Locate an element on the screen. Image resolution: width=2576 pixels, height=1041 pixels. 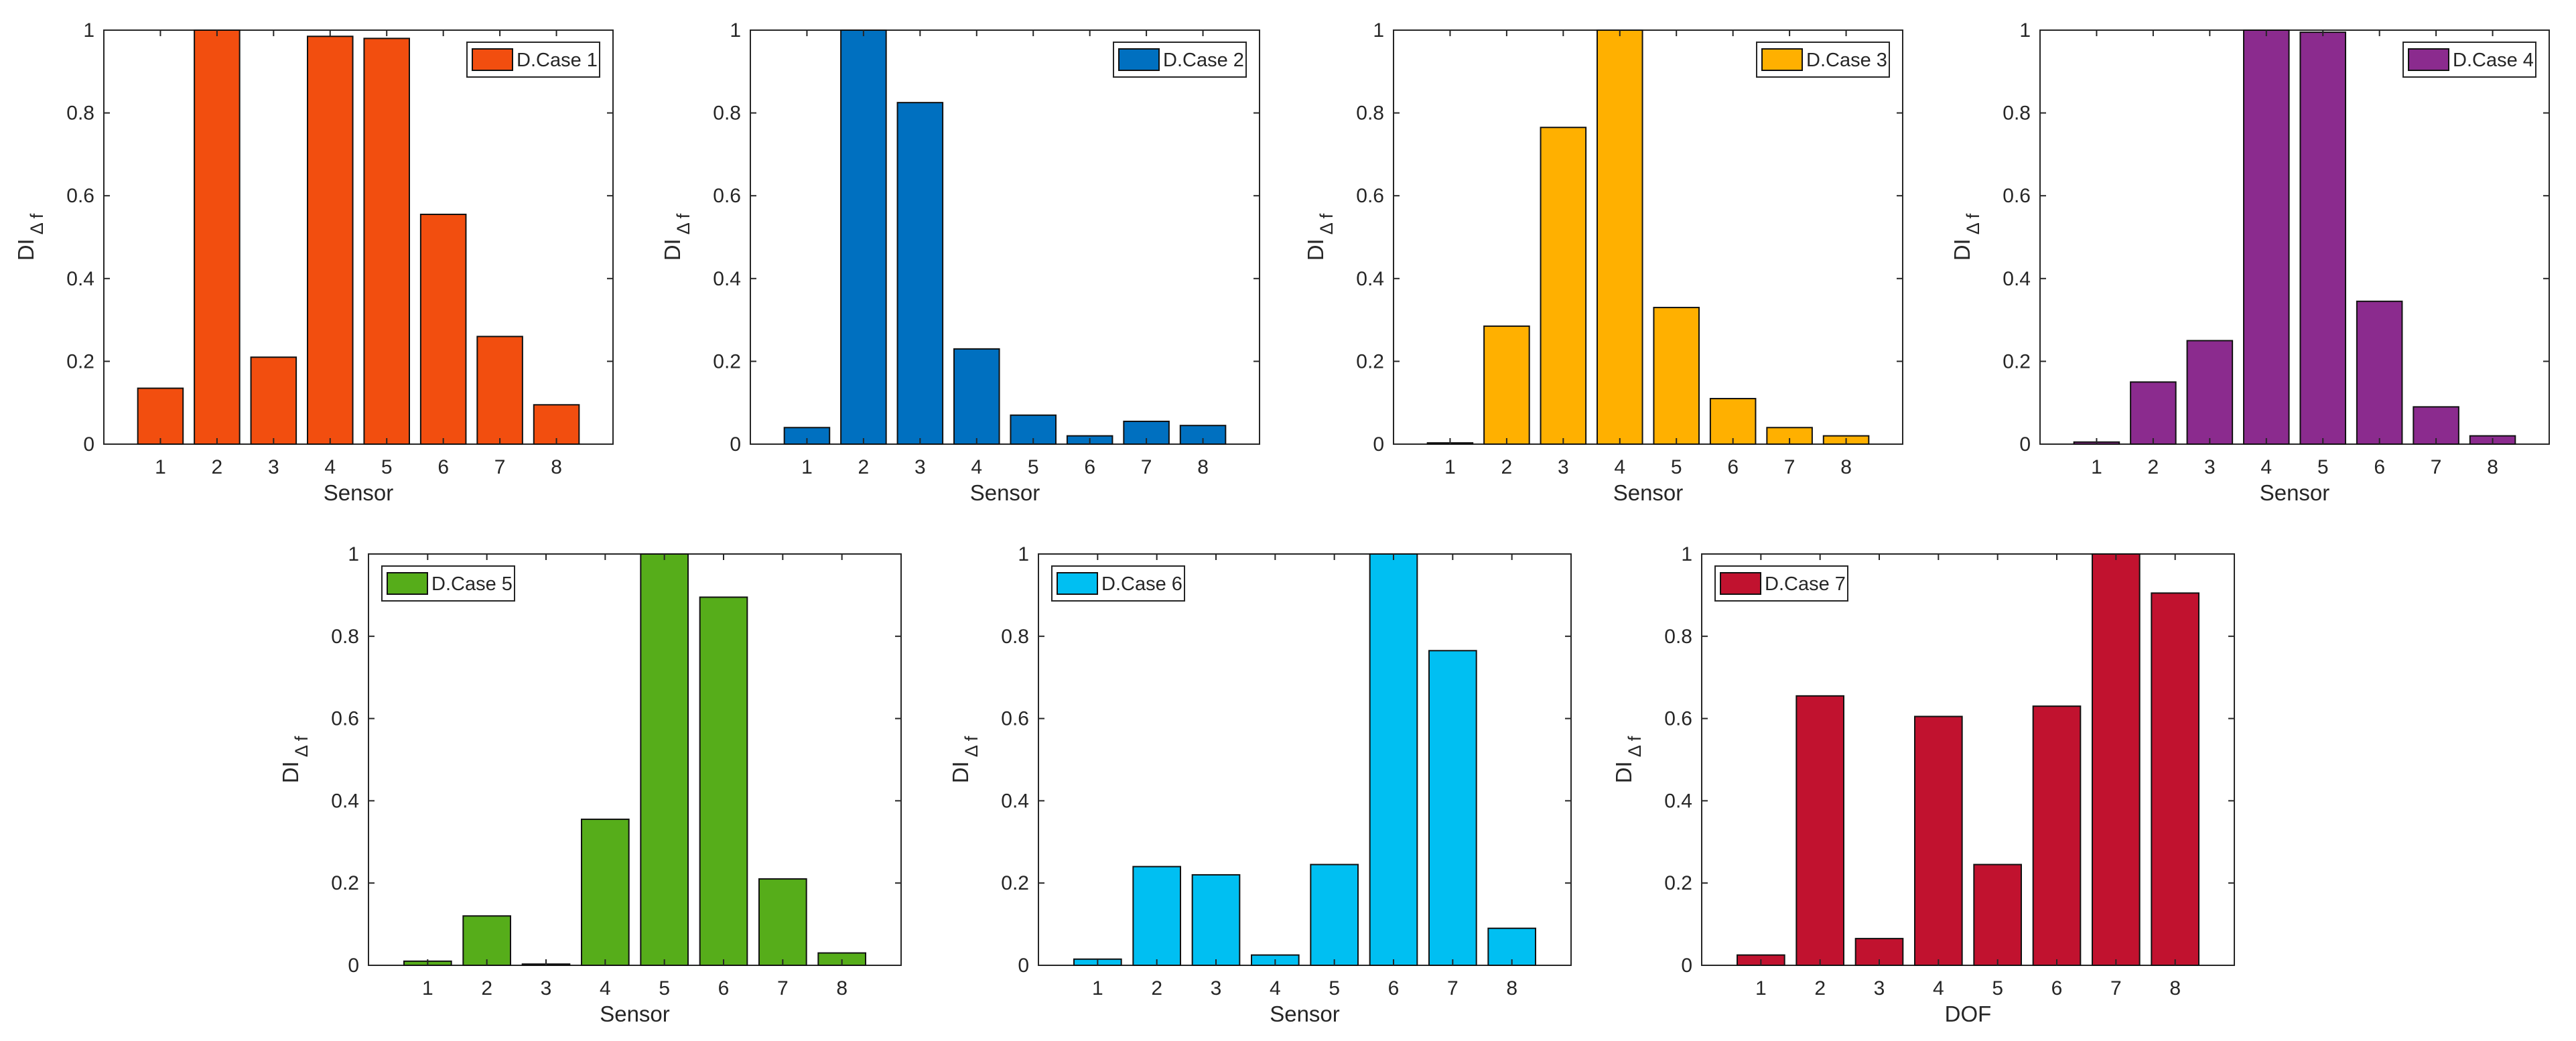
legend-label: D.Case 7 is located at coordinates (1806, 584).